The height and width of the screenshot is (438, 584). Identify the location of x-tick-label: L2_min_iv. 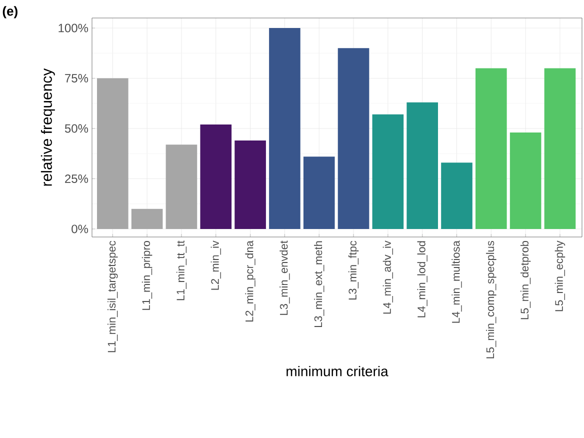
(215, 265).